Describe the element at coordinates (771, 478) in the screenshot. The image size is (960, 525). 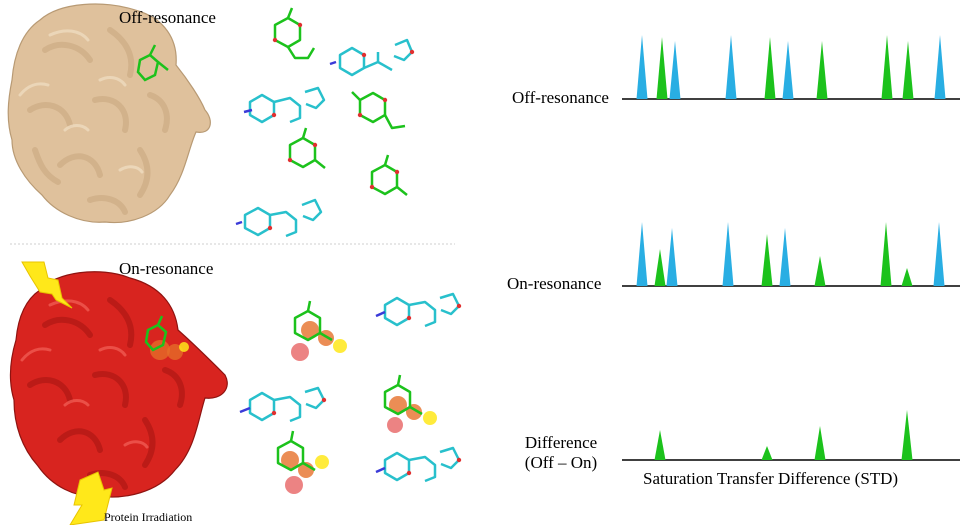
I see `std-caption: Saturation Transfer Difference (STD)` at that location.